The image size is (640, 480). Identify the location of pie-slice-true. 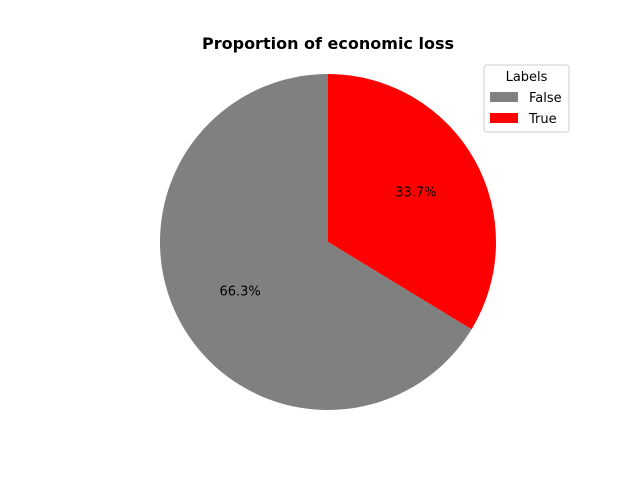
(412, 202).